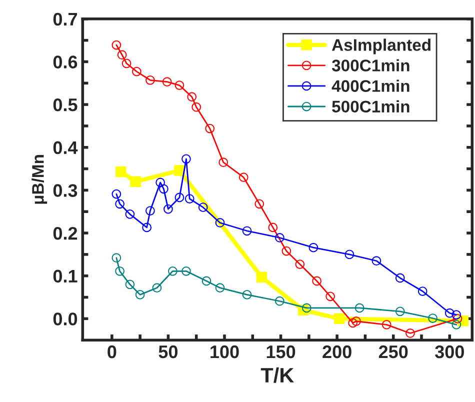 This screenshot has height=402, width=475. What do you see at coordinates (449, 351) in the screenshot?
I see `x-tick-label: 300` at bounding box center [449, 351].